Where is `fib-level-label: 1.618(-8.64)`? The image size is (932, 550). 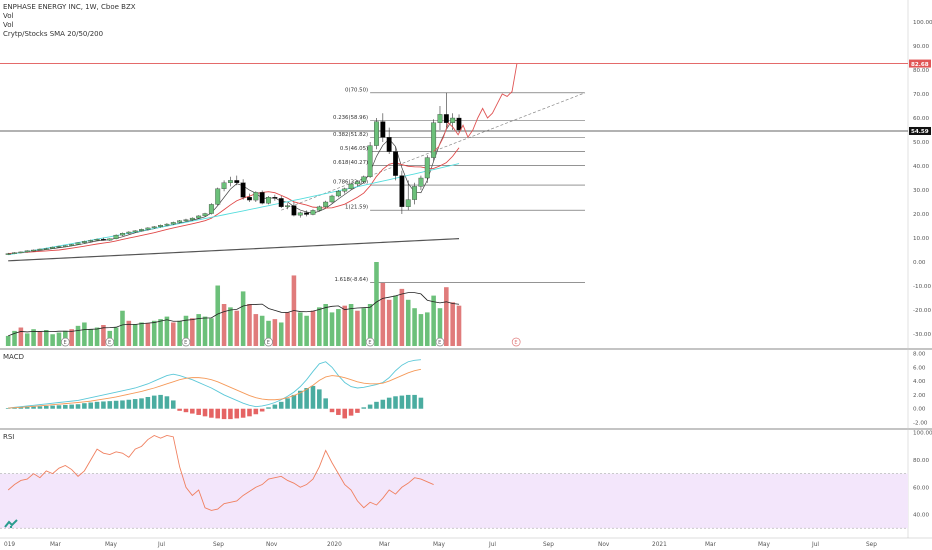
fib-level-label: 1.618(-8.64) is located at coordinates (352, 280).